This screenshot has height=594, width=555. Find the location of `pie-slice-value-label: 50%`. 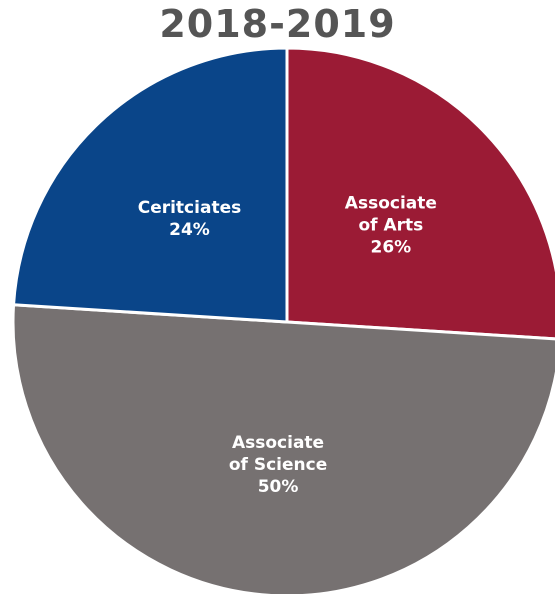

pie-slice-value-label: 50% is located at coordinates (278, 487).